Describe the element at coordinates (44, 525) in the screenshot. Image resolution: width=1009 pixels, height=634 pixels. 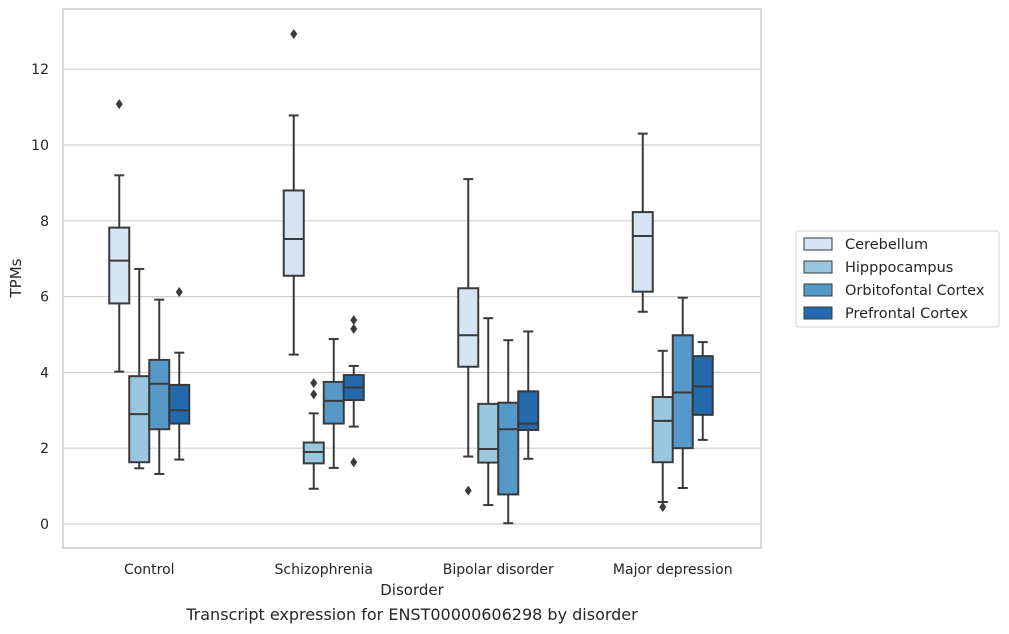
I see `y-tick-label: 0` at that location.